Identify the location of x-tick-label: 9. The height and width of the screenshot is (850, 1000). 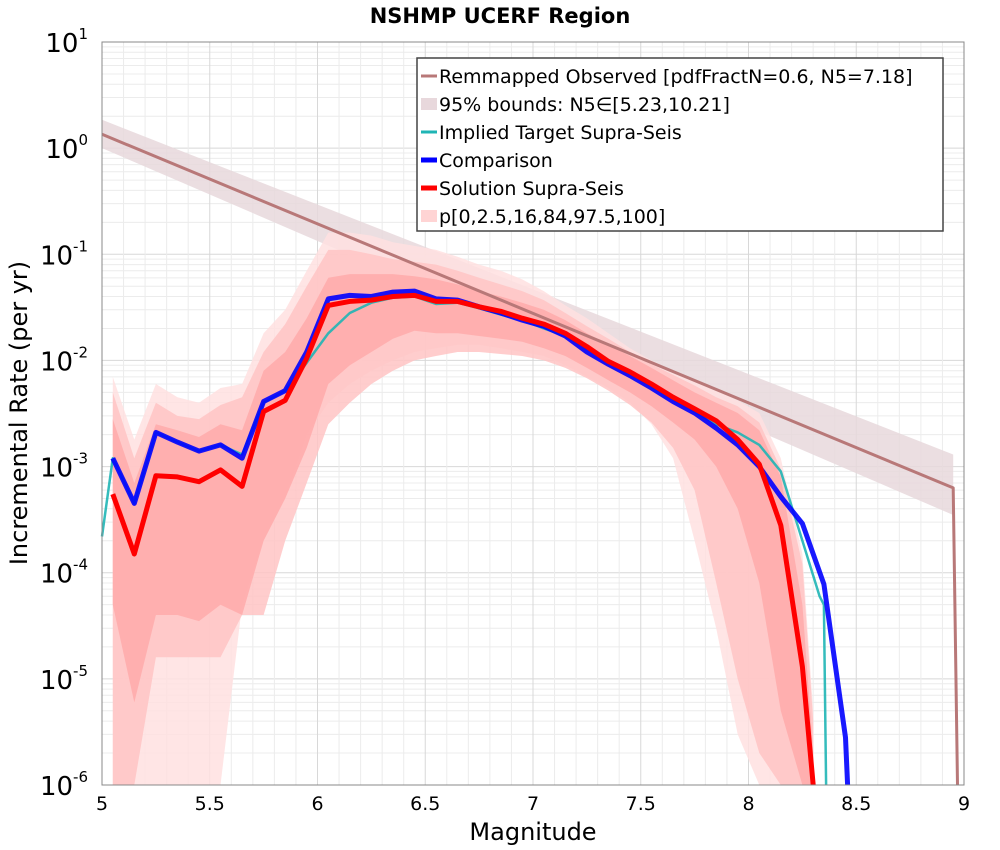
(964, 804).